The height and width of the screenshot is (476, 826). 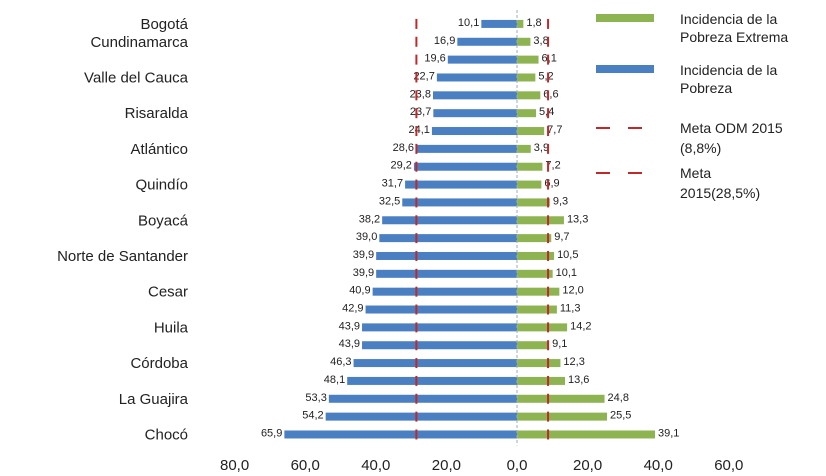 I want to click on label-pobreza: 48,1, so click(x=334, y=380).